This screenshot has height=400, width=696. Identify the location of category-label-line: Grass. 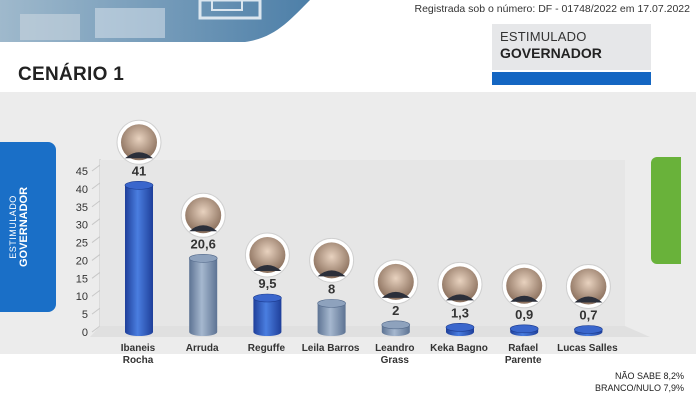
(395, 360).